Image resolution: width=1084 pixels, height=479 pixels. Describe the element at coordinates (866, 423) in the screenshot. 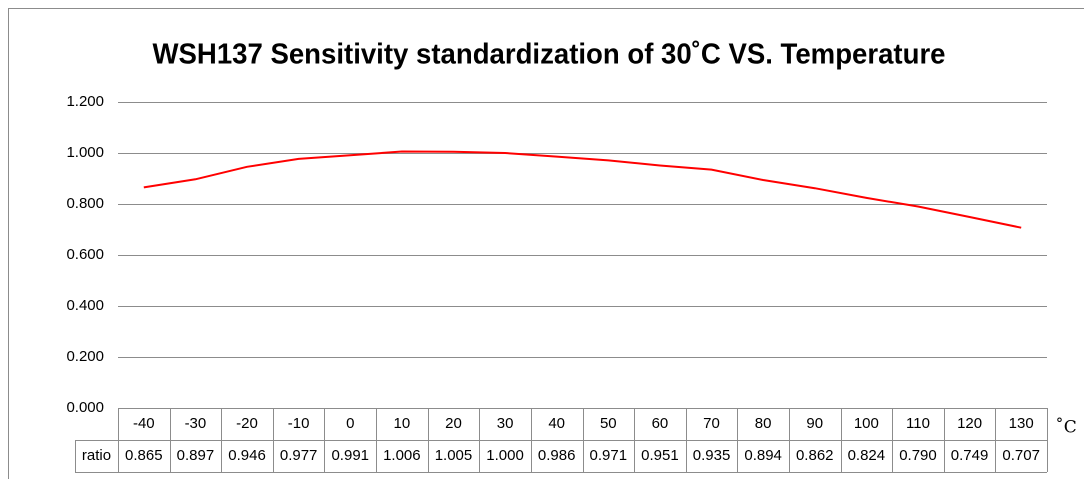

I see `x-tick-label: 100` at that location.